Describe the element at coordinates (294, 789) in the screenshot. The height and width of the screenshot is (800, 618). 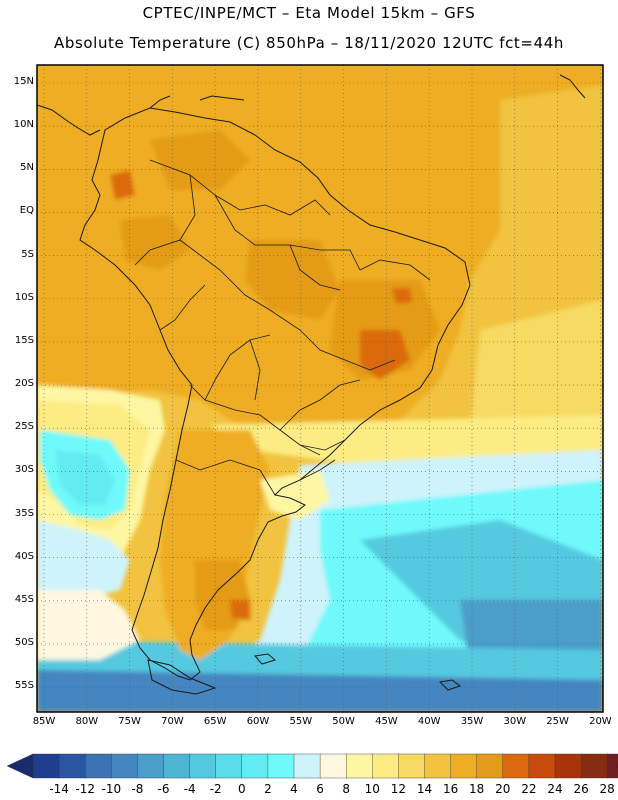
I see `colorbar-tick-label: 4` at that location.